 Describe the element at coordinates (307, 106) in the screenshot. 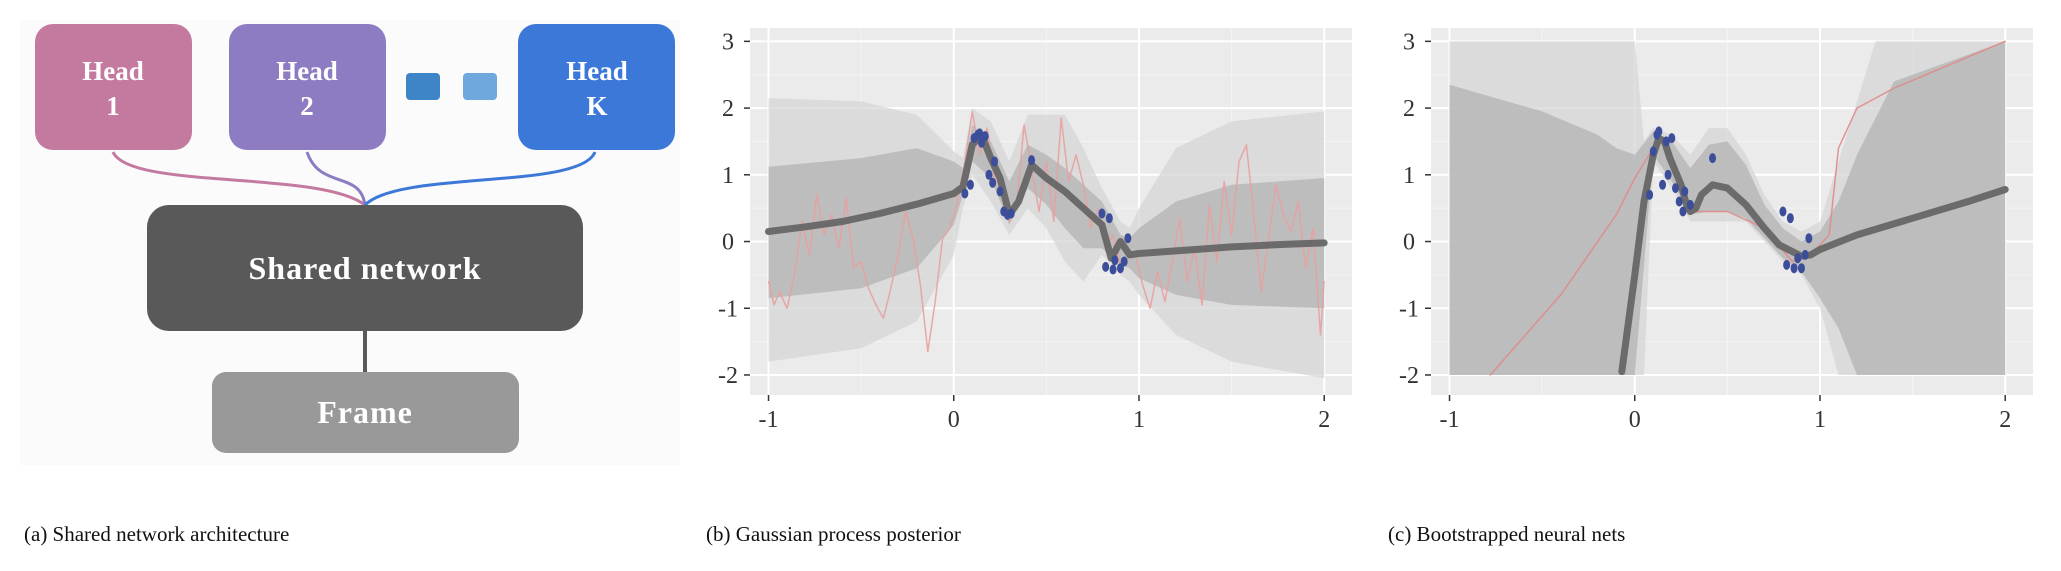

I see `head-2-number: 2` at that location.